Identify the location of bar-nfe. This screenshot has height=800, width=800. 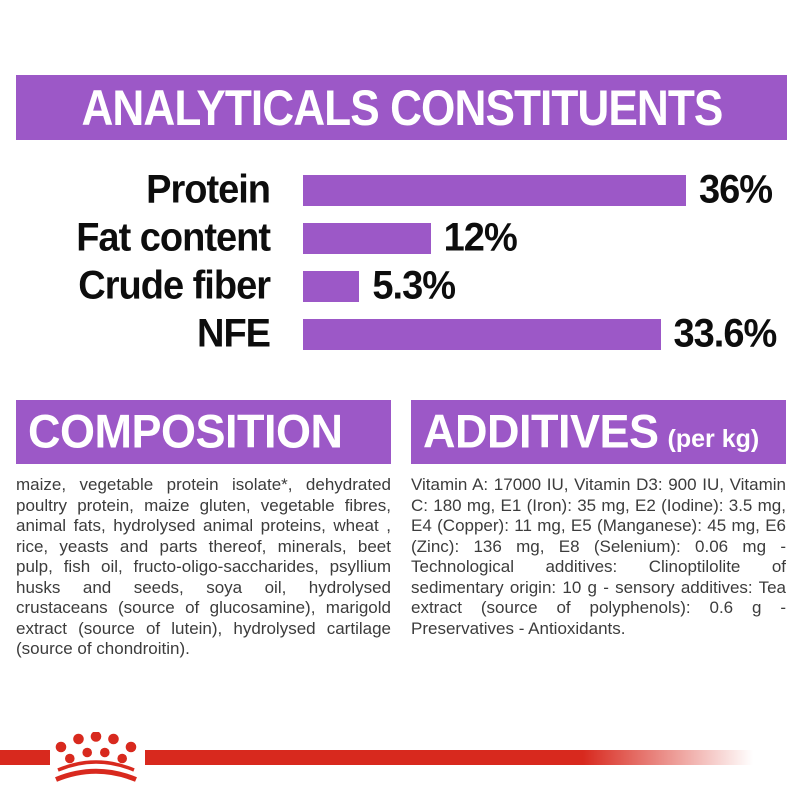
(482, 334).